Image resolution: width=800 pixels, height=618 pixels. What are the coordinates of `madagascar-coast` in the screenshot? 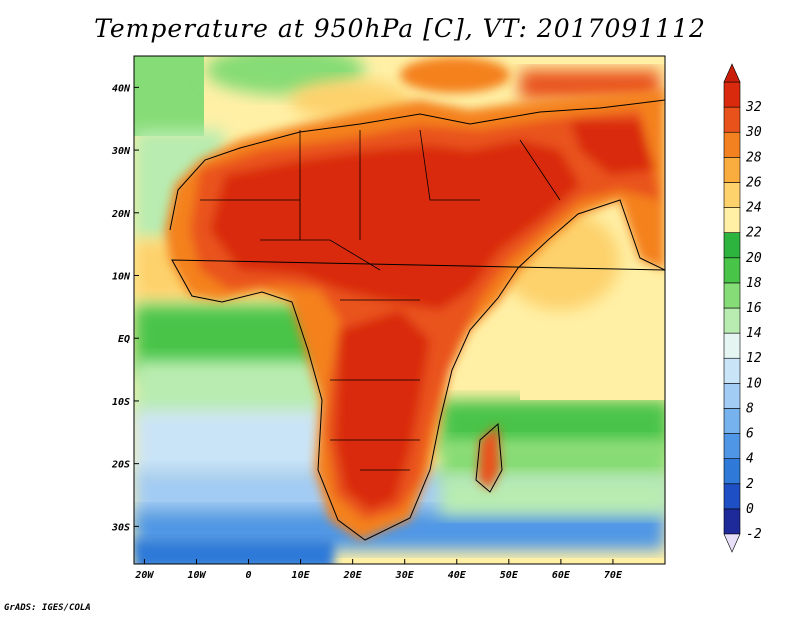 It's located at (489, 457).